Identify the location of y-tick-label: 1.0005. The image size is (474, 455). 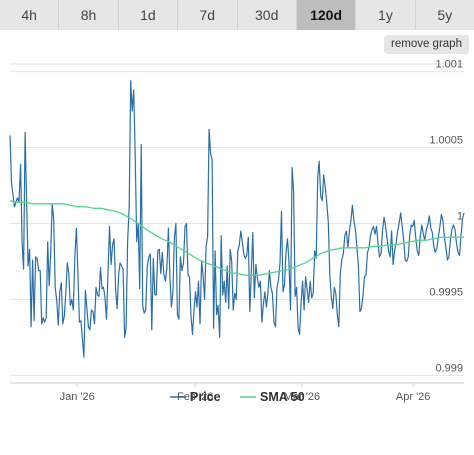
(446, 141).